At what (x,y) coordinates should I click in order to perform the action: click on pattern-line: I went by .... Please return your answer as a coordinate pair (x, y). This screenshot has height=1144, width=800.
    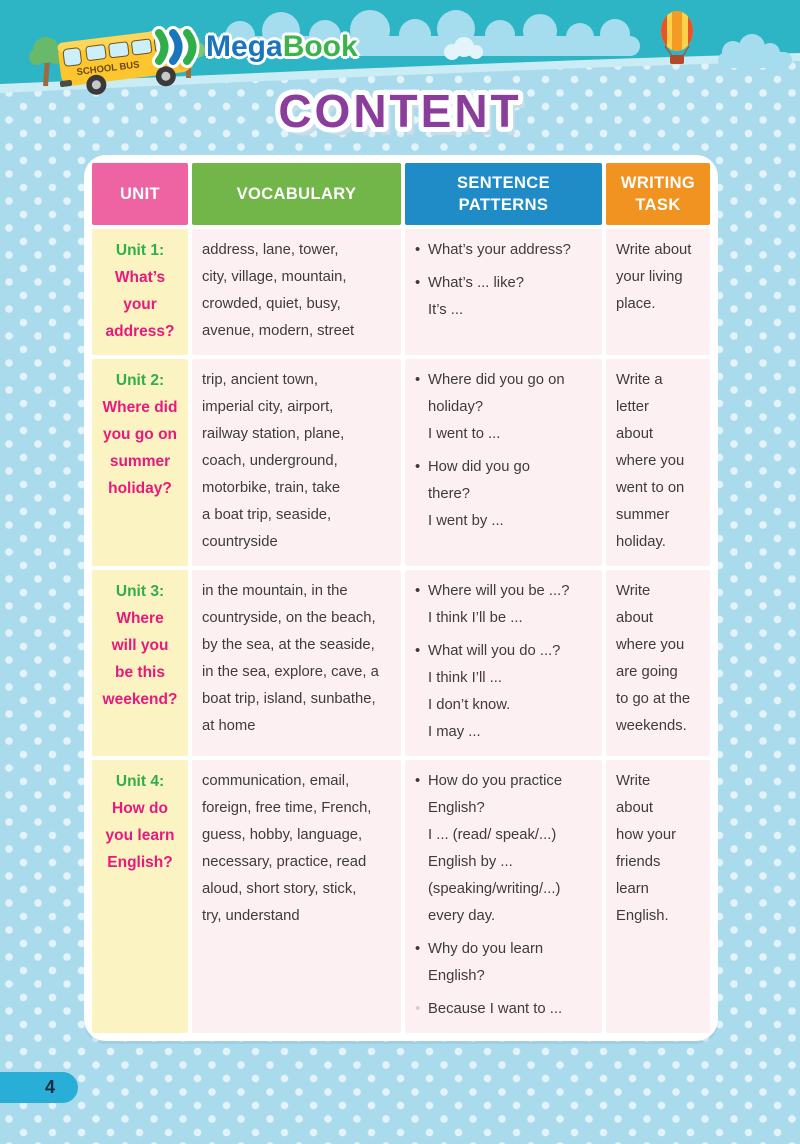
    Looking at the image, I should click on (505, 521).